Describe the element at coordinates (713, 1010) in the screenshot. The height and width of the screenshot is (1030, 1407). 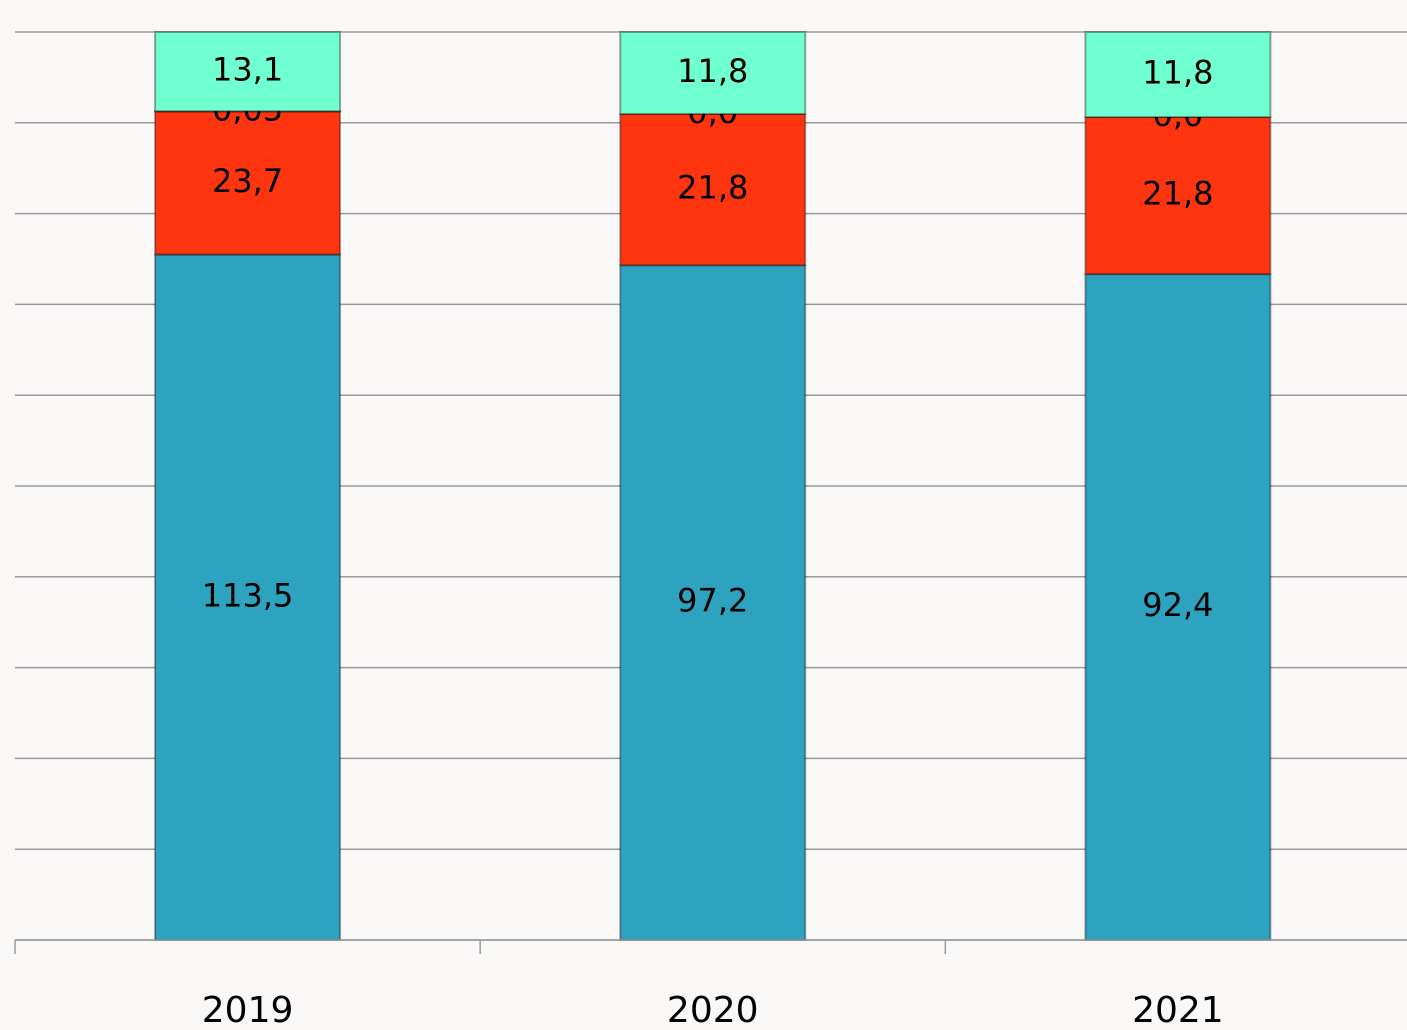
I see `x-tick-label: 2020` at that location.